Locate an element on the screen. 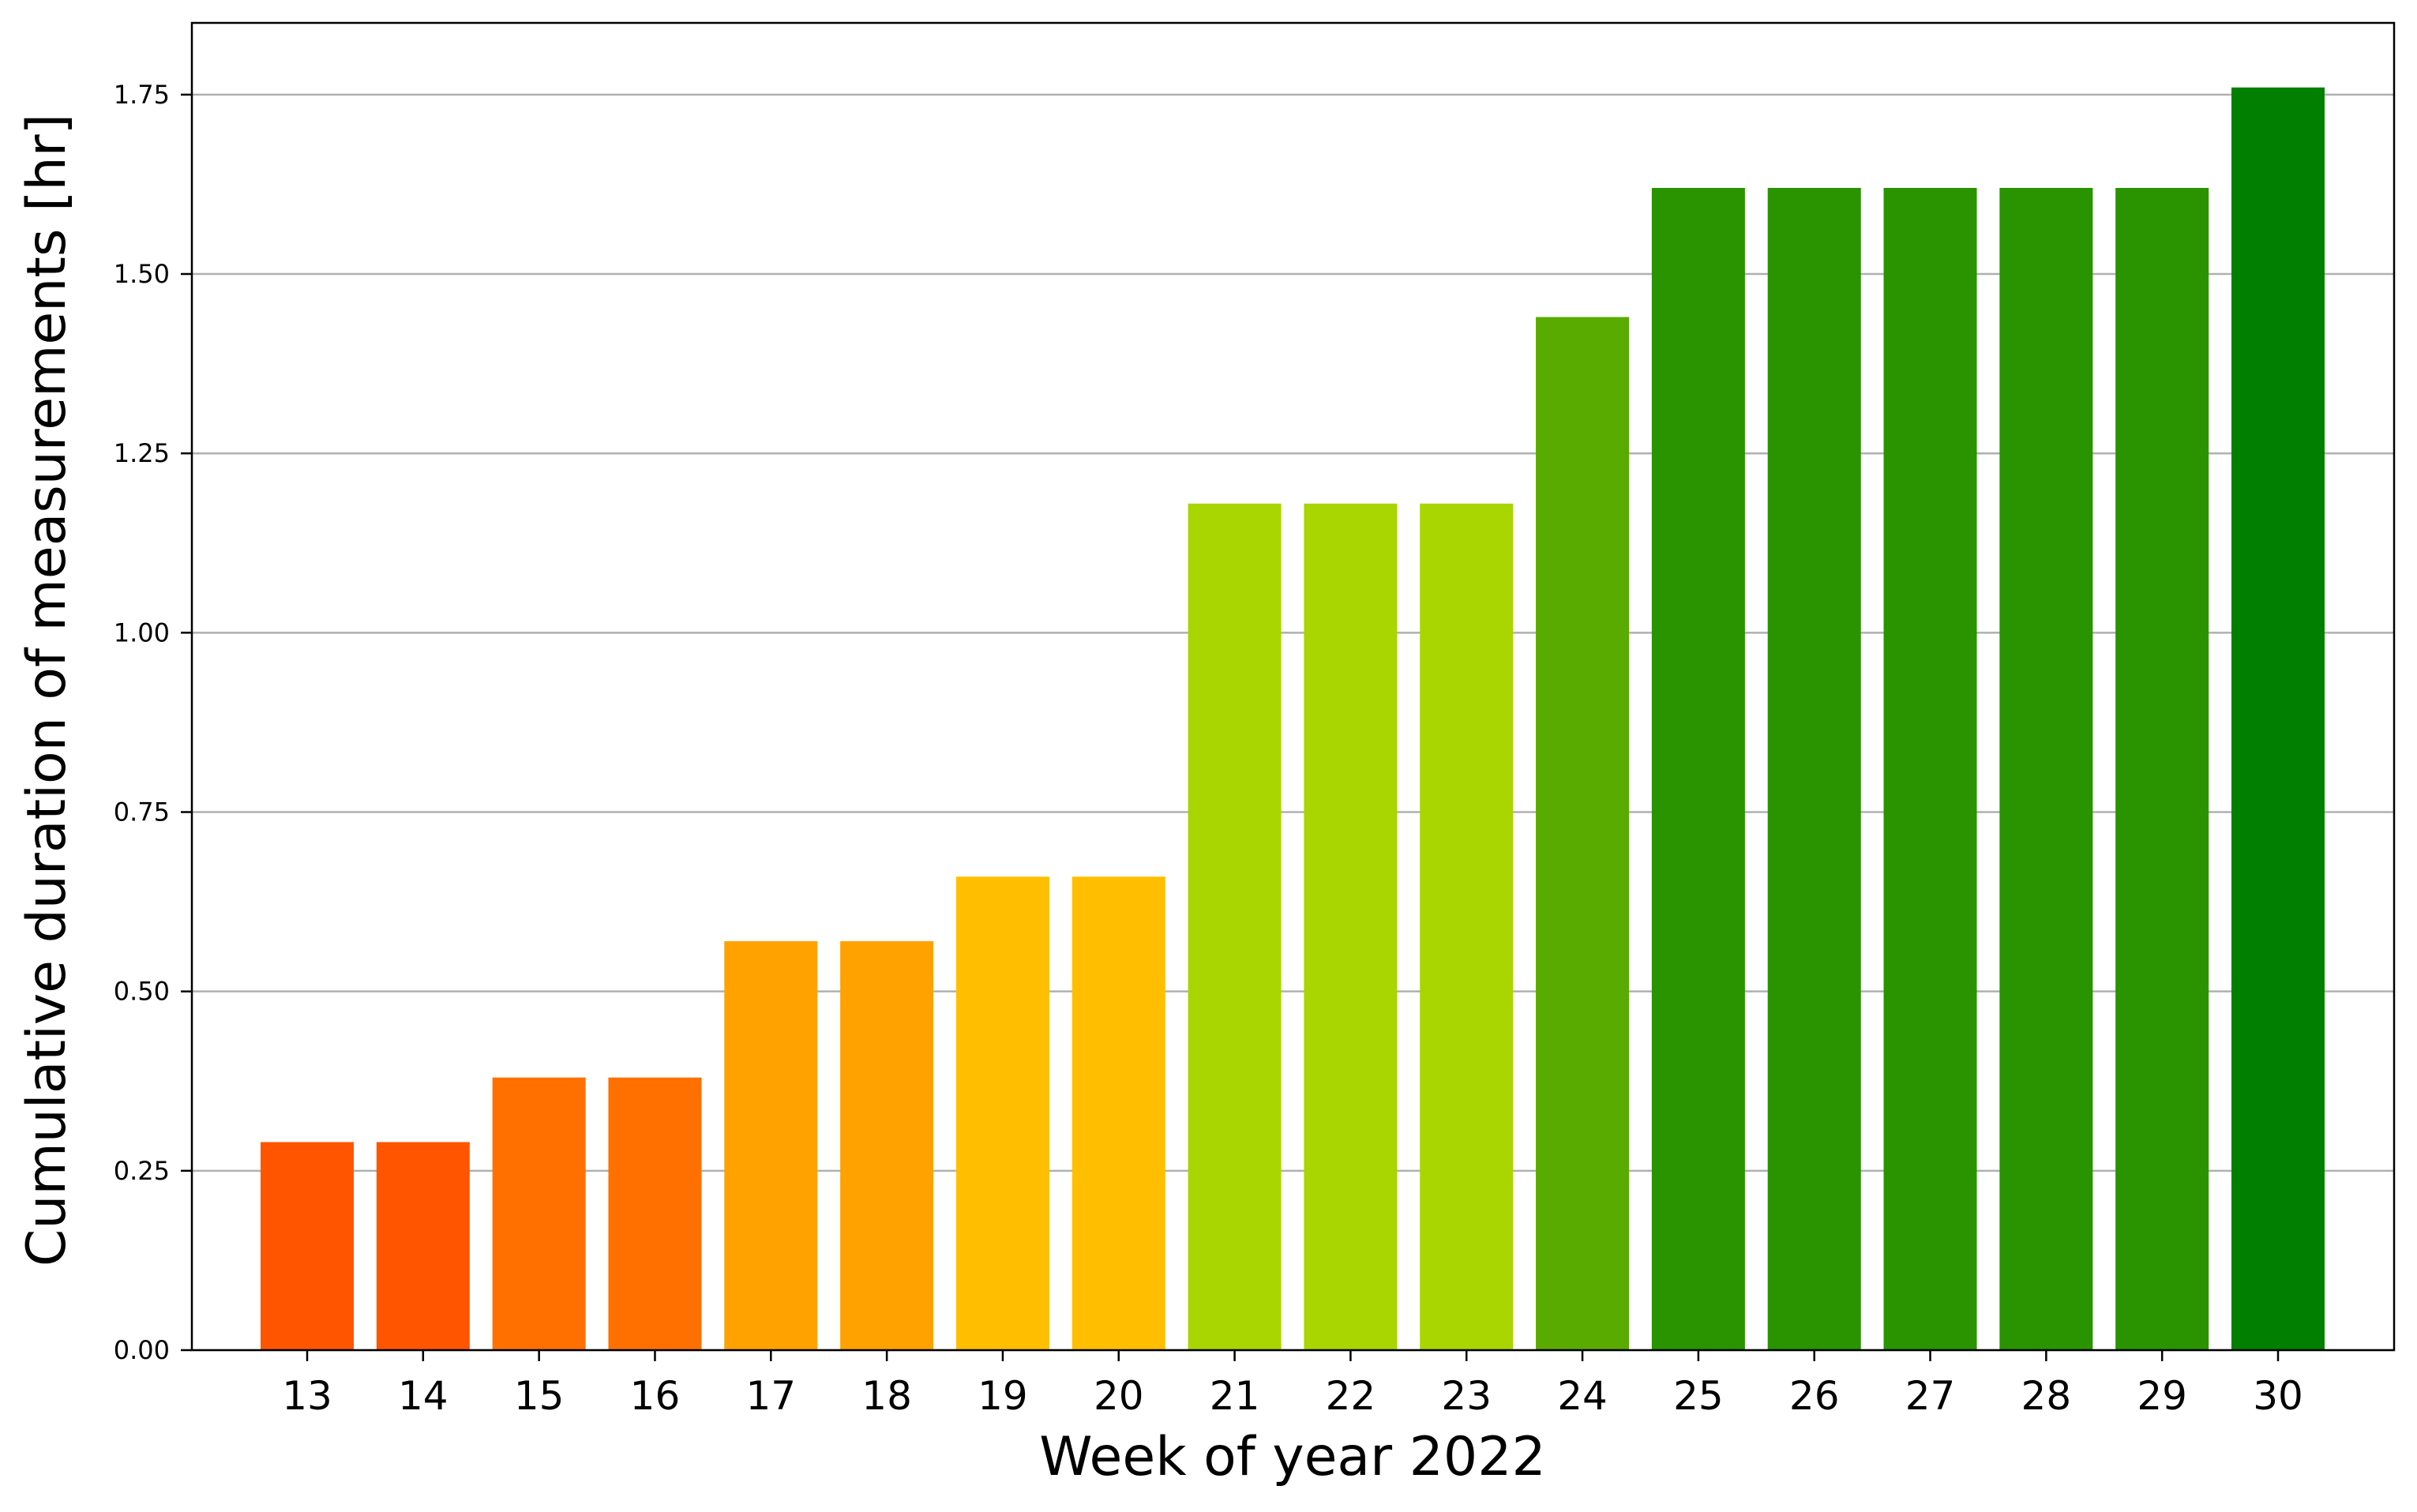 The width and height of the screenshot is (2417, 1512). x-tick-label: 26 is located at coordinates (1814, 1396).